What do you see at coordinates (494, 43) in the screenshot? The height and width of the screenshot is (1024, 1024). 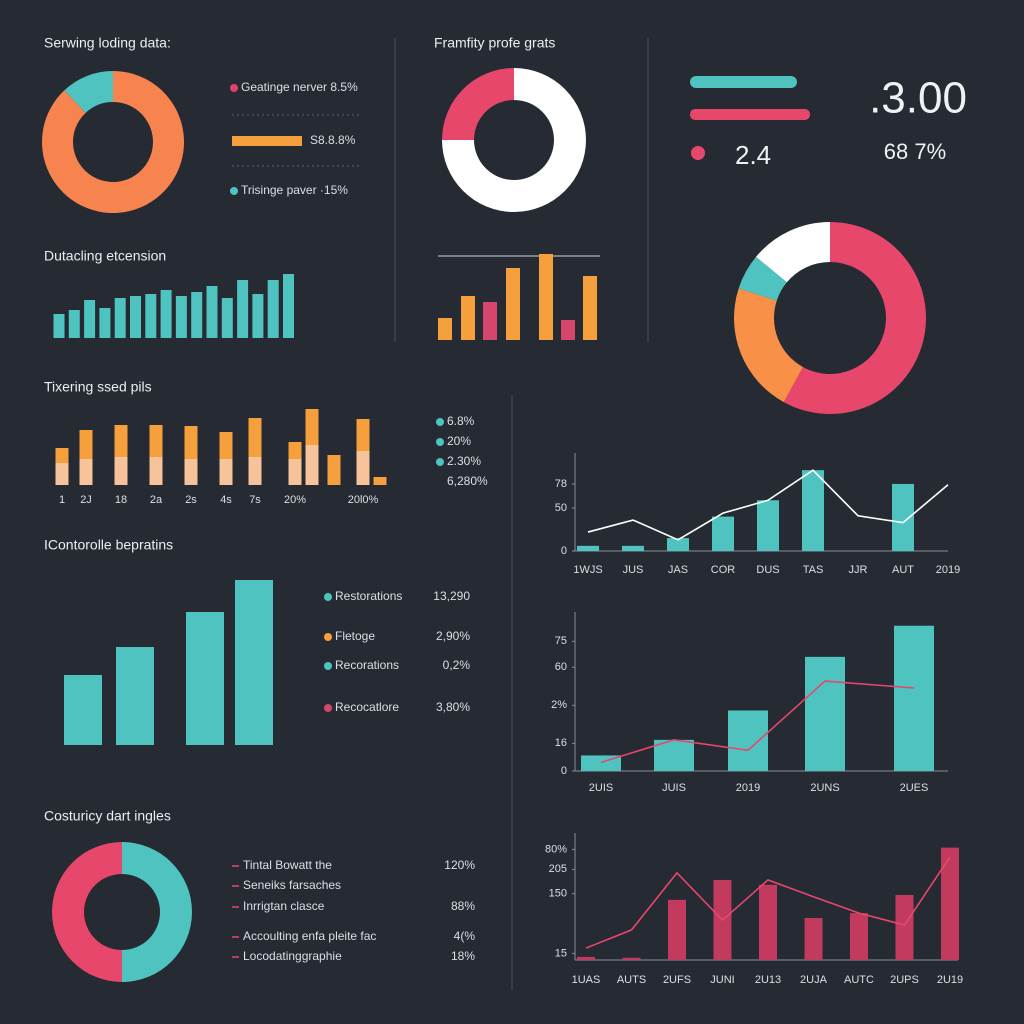 I see `chart-title: Framfity profe grats` at bounding box center [494, 43].